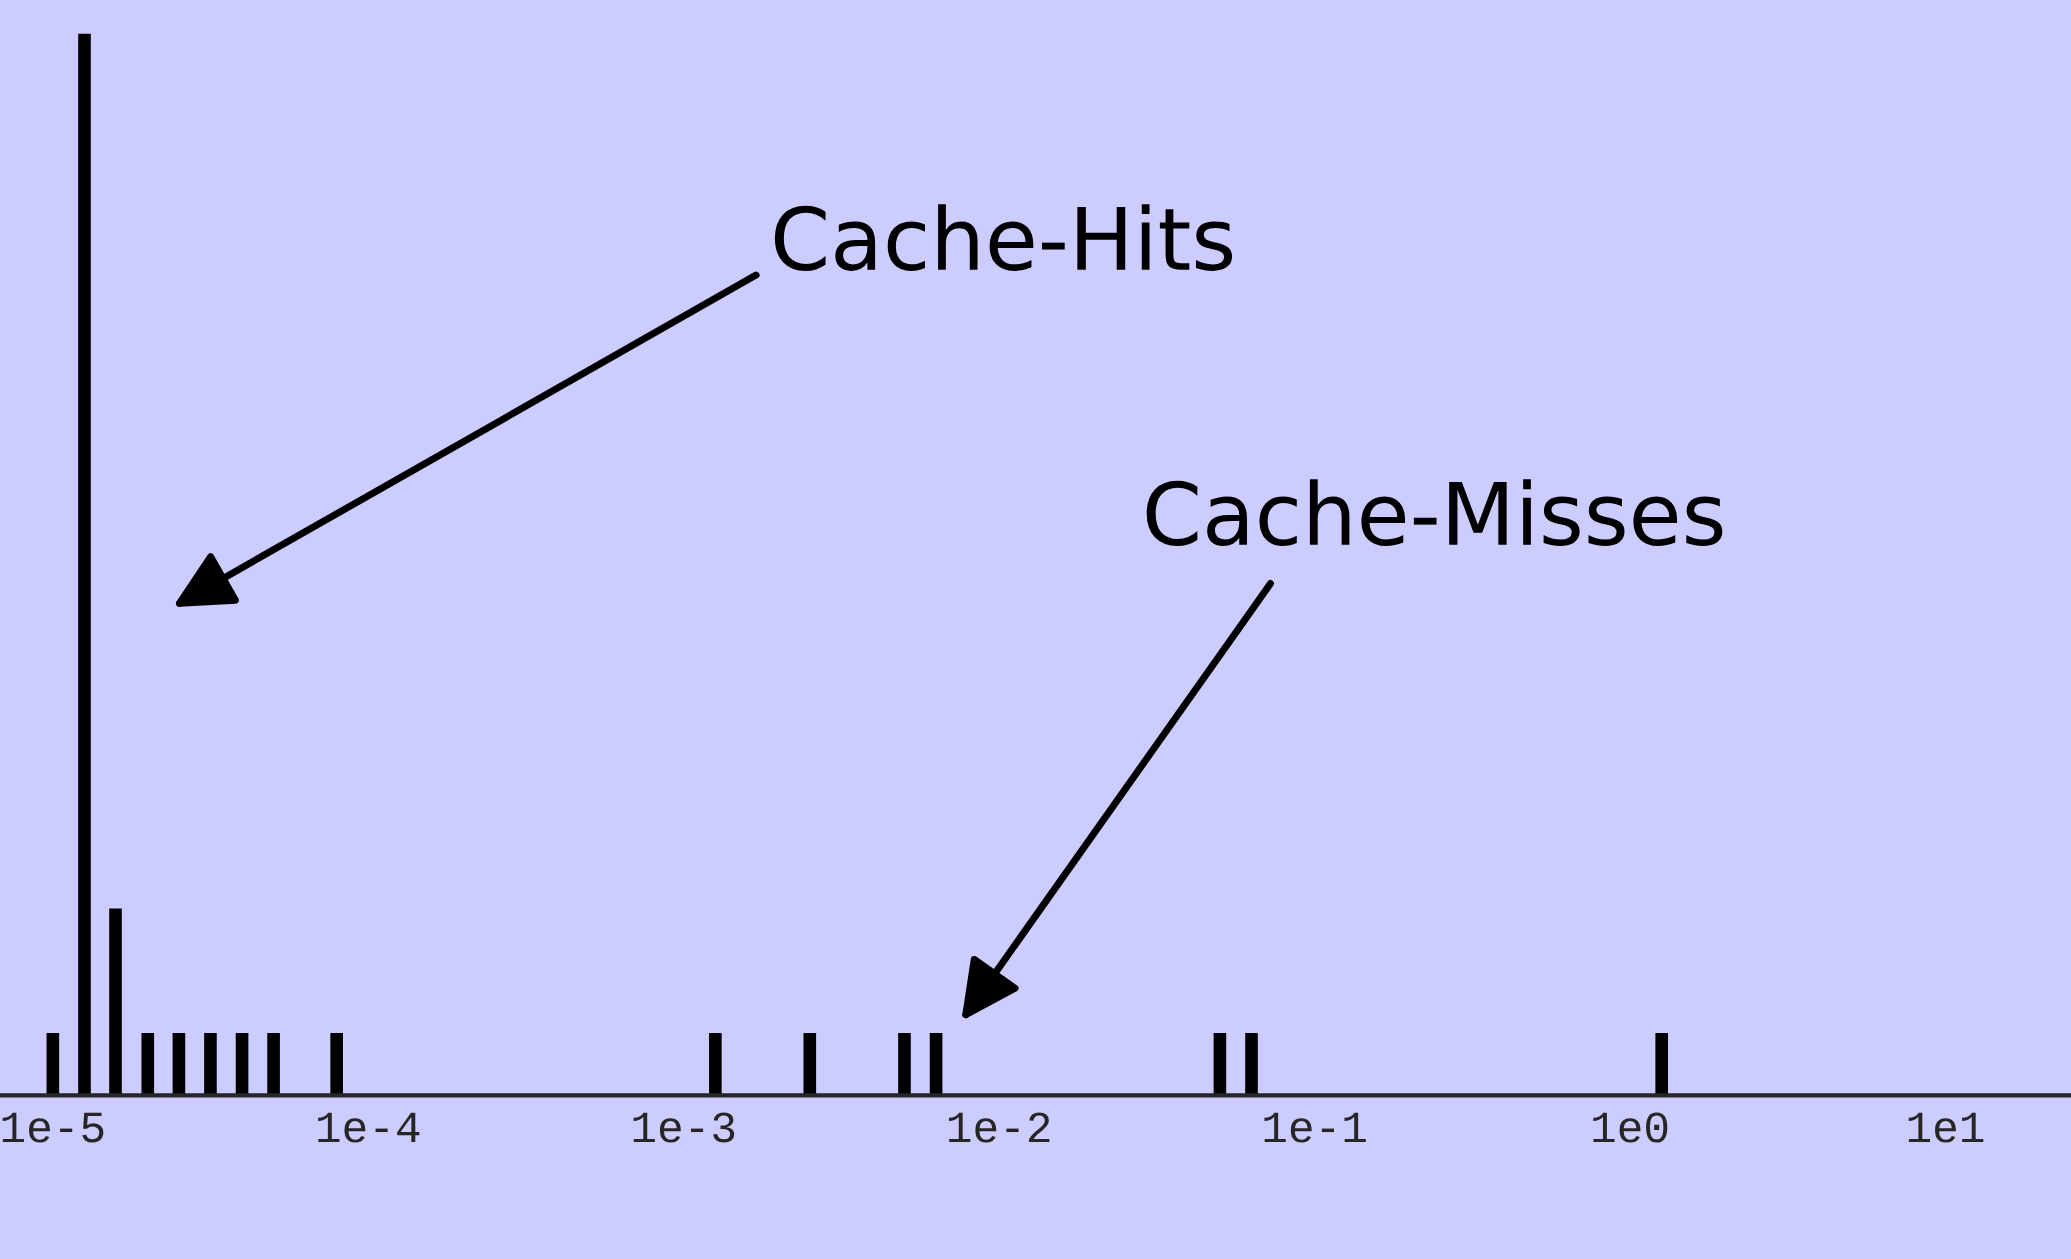  I want to click on x-tick-label: 1e0, so click(1630, 1127).